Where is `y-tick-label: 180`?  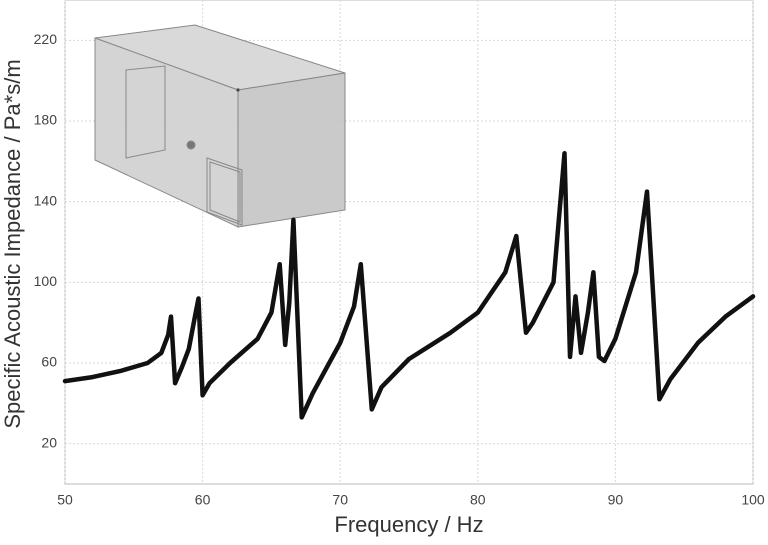 y-tick-label: 180 is located at coordinates (46, 120).